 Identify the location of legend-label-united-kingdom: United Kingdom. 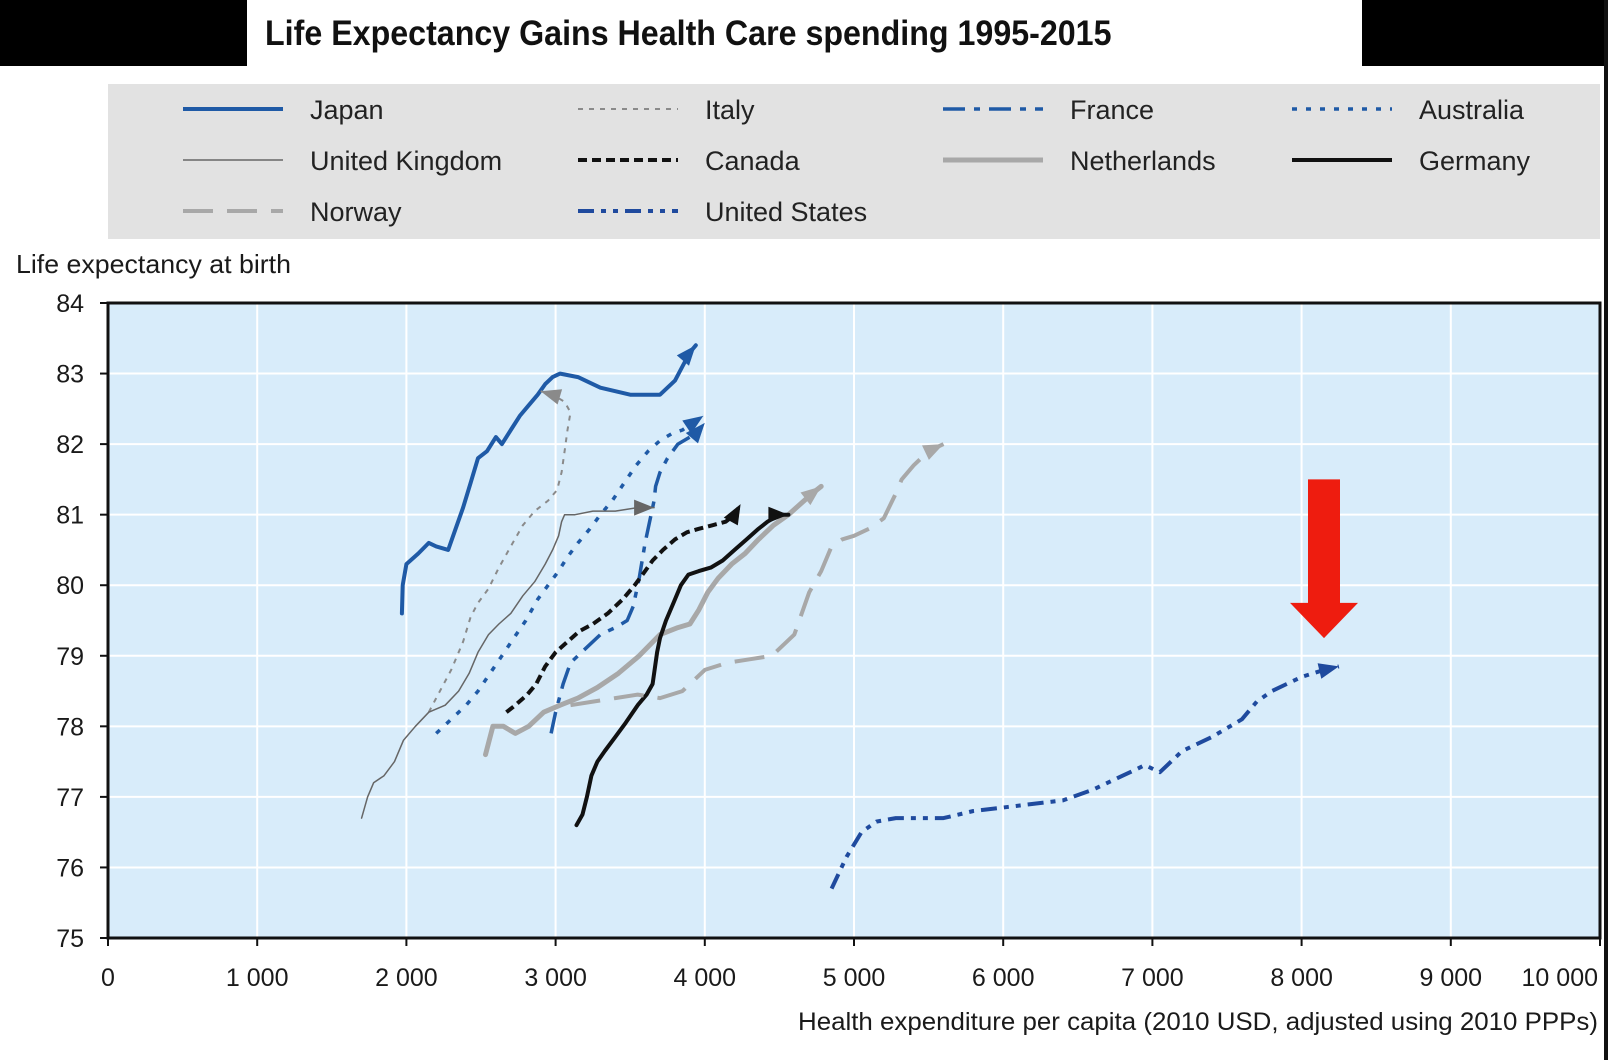
(406, 161).